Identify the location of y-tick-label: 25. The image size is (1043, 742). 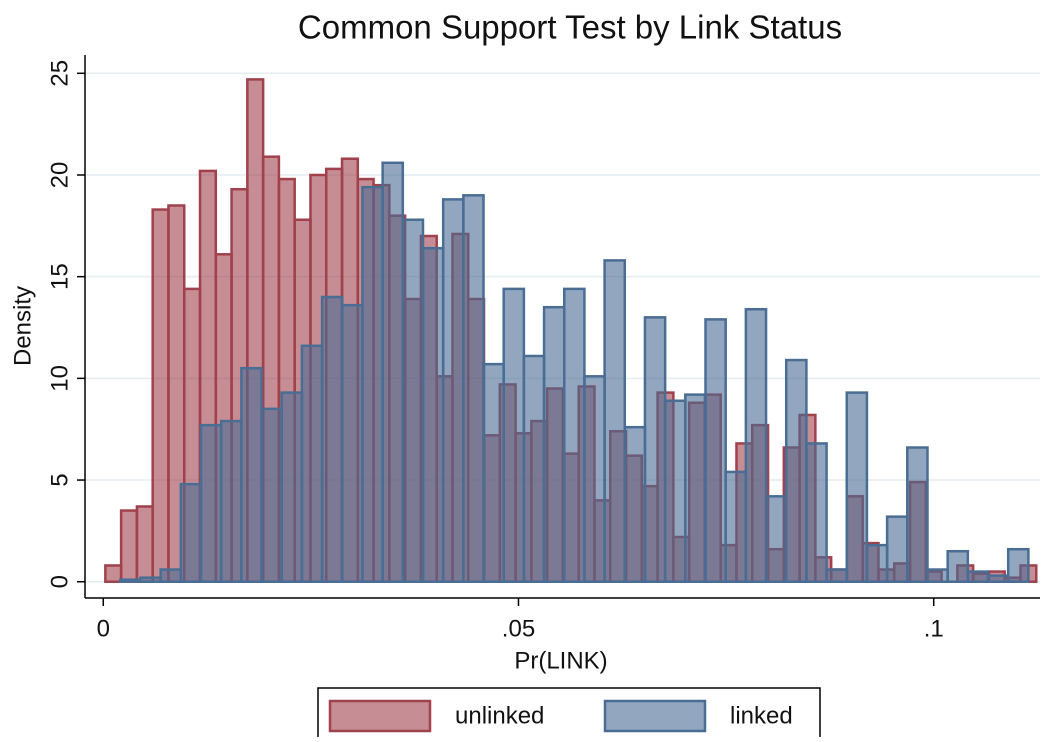
(59, 73).